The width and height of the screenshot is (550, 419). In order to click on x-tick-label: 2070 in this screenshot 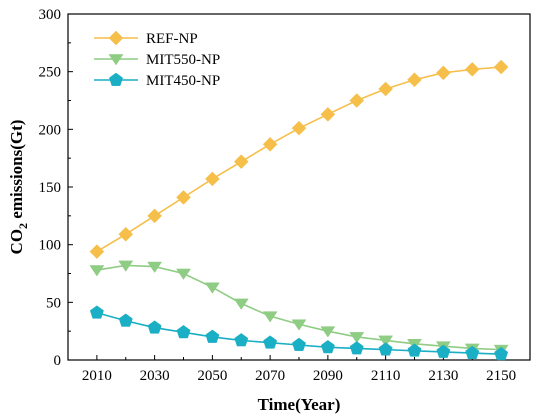, I will do `click(270, 376)`.